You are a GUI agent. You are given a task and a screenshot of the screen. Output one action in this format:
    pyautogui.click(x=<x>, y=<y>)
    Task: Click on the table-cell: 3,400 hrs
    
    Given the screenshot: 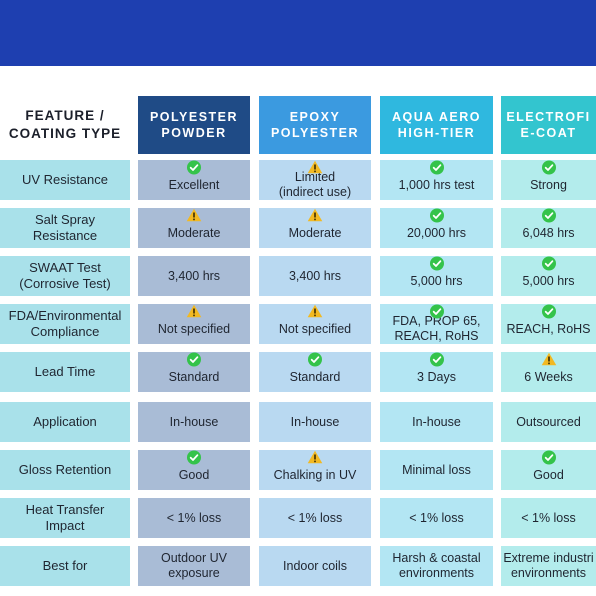 What is the action you would take?
    pyautogui.click(x=194, y=276)
    